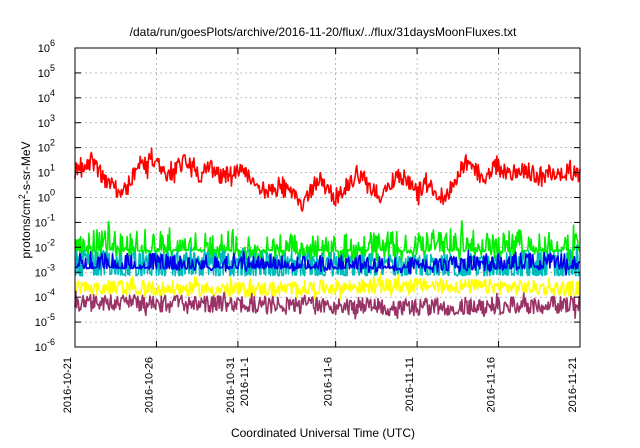 This screenshot has height=448, width=640. What do you see at coordinates (573, 384) in the screenshot?
I see `x-tick-label: 2016-11-21` at bounding box center [573, 384].